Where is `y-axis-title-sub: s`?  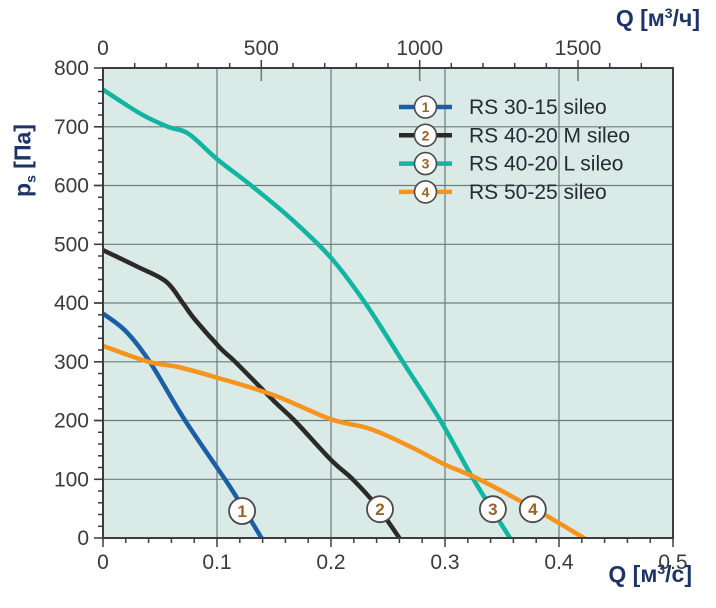
y-axis-title-sub: s is located at coordinates (30, 179).